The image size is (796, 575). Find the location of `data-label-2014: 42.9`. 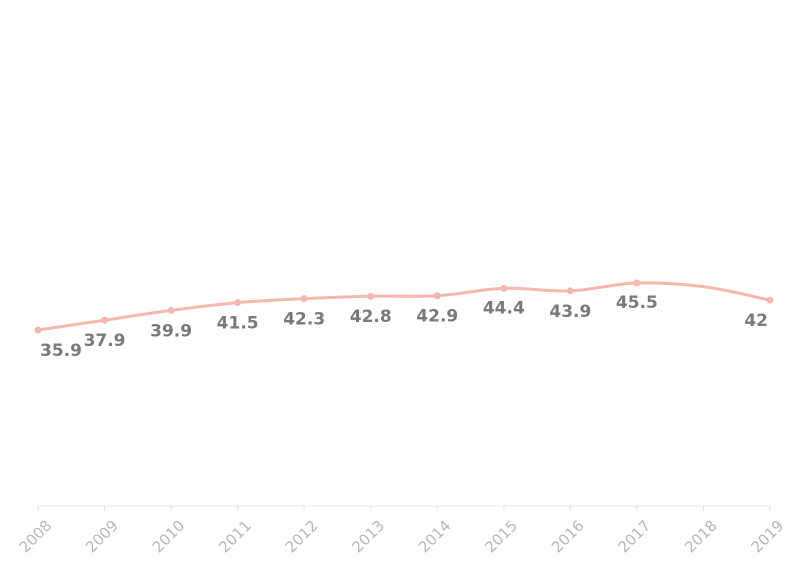

data-label-2014: 42.9 is located at coordinates (437, 317).